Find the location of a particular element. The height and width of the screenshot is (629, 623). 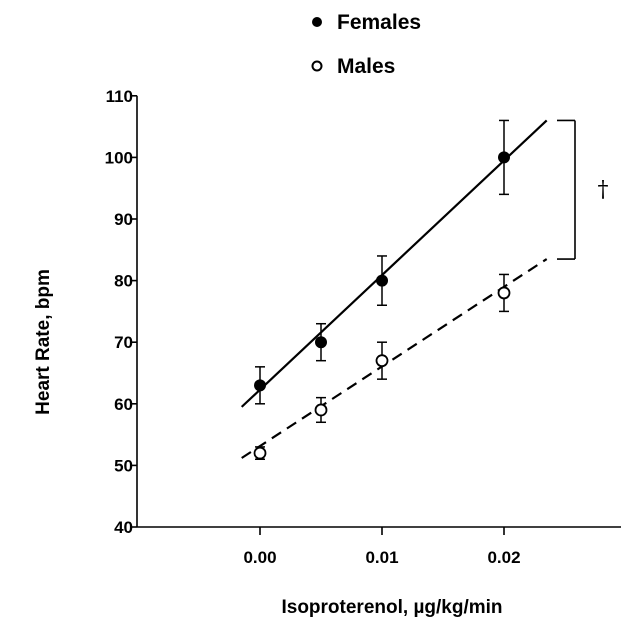

legend-label-females: Females is located at coordinates (379, 22).